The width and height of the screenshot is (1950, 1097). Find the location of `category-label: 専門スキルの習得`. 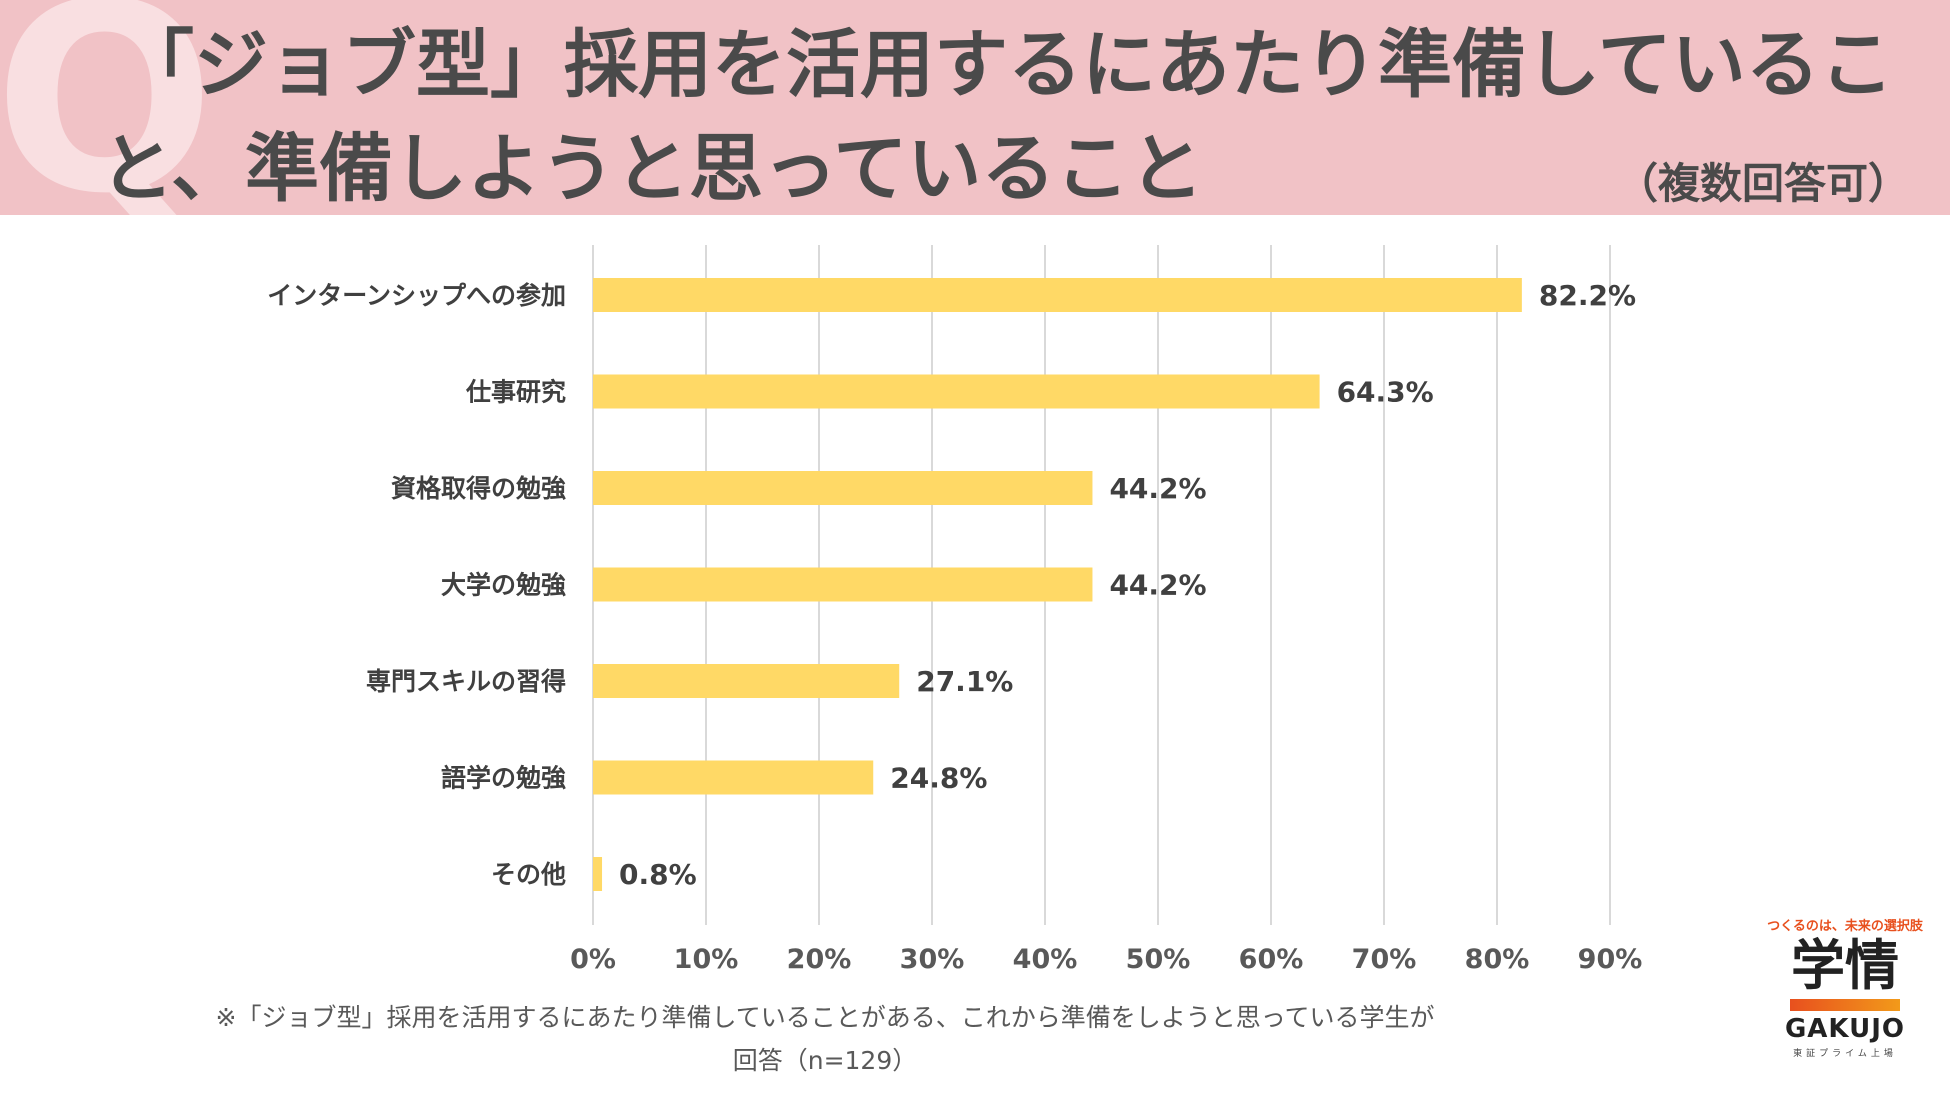

category-label: 専門スキルの習得 is located at coordinates (466, 681).